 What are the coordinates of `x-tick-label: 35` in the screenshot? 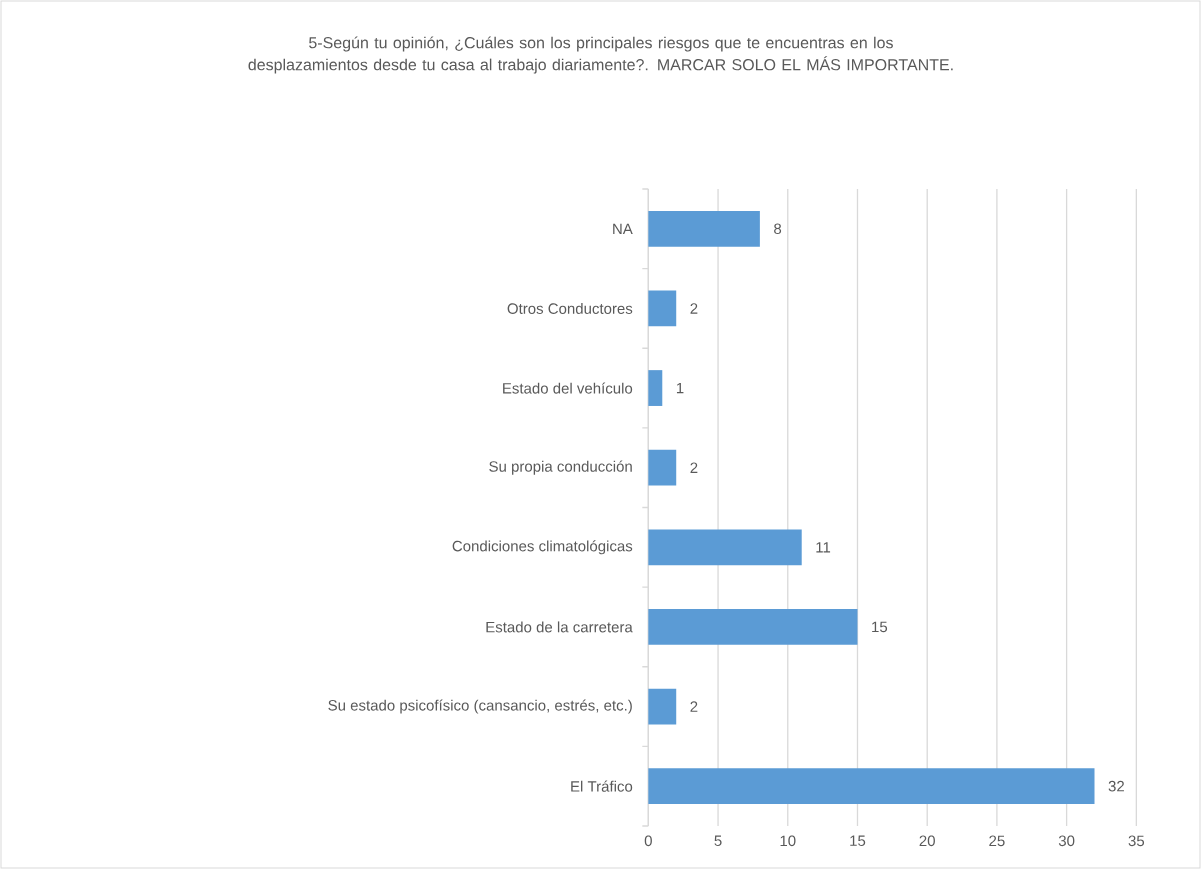 It's located at (1136, 841).